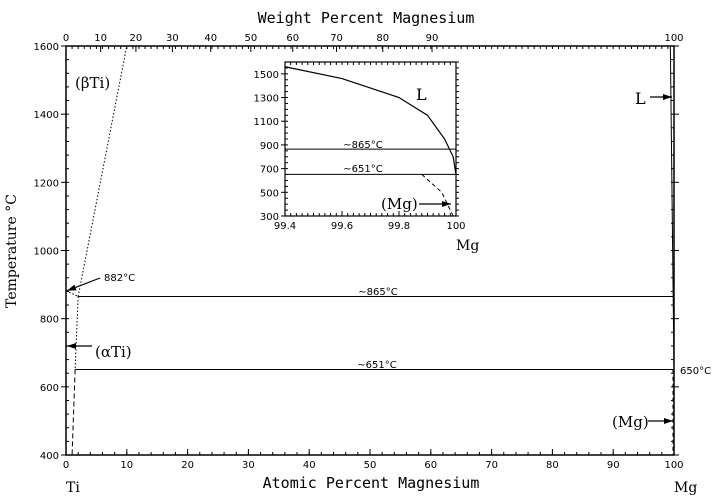 The width and height of the screenshot is (723, 501). I want to click on phase-label-liquid: L, so click(640, 98).